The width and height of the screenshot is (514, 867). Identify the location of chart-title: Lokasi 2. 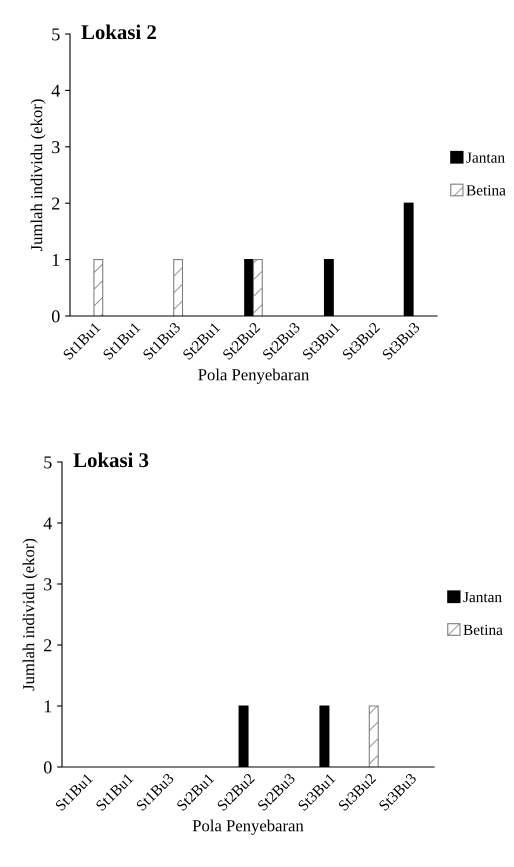
(118, 32).